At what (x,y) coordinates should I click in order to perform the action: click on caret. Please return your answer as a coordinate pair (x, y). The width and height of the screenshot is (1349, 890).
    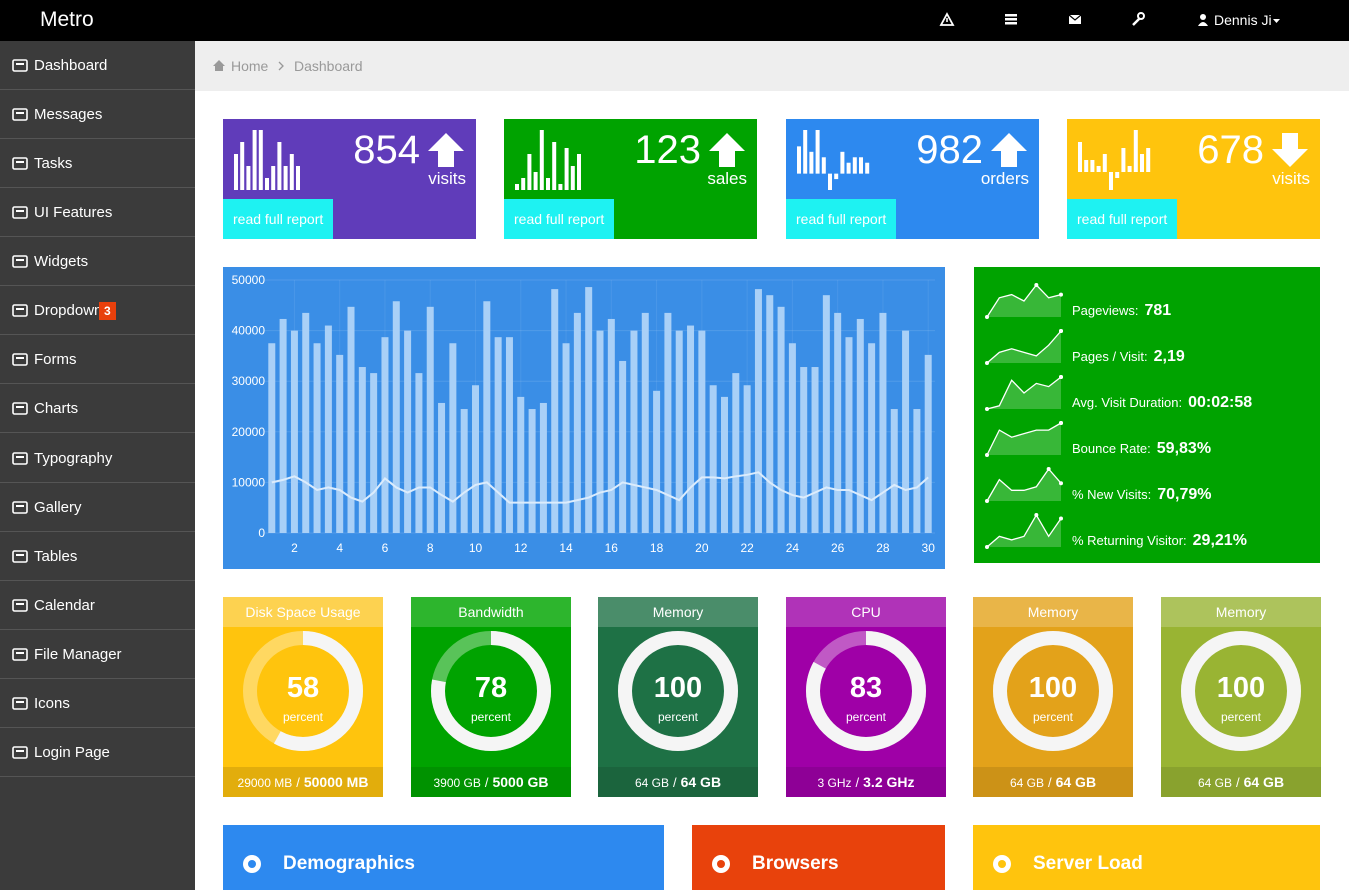
    Looking at the image, I should click on (1276, 21).